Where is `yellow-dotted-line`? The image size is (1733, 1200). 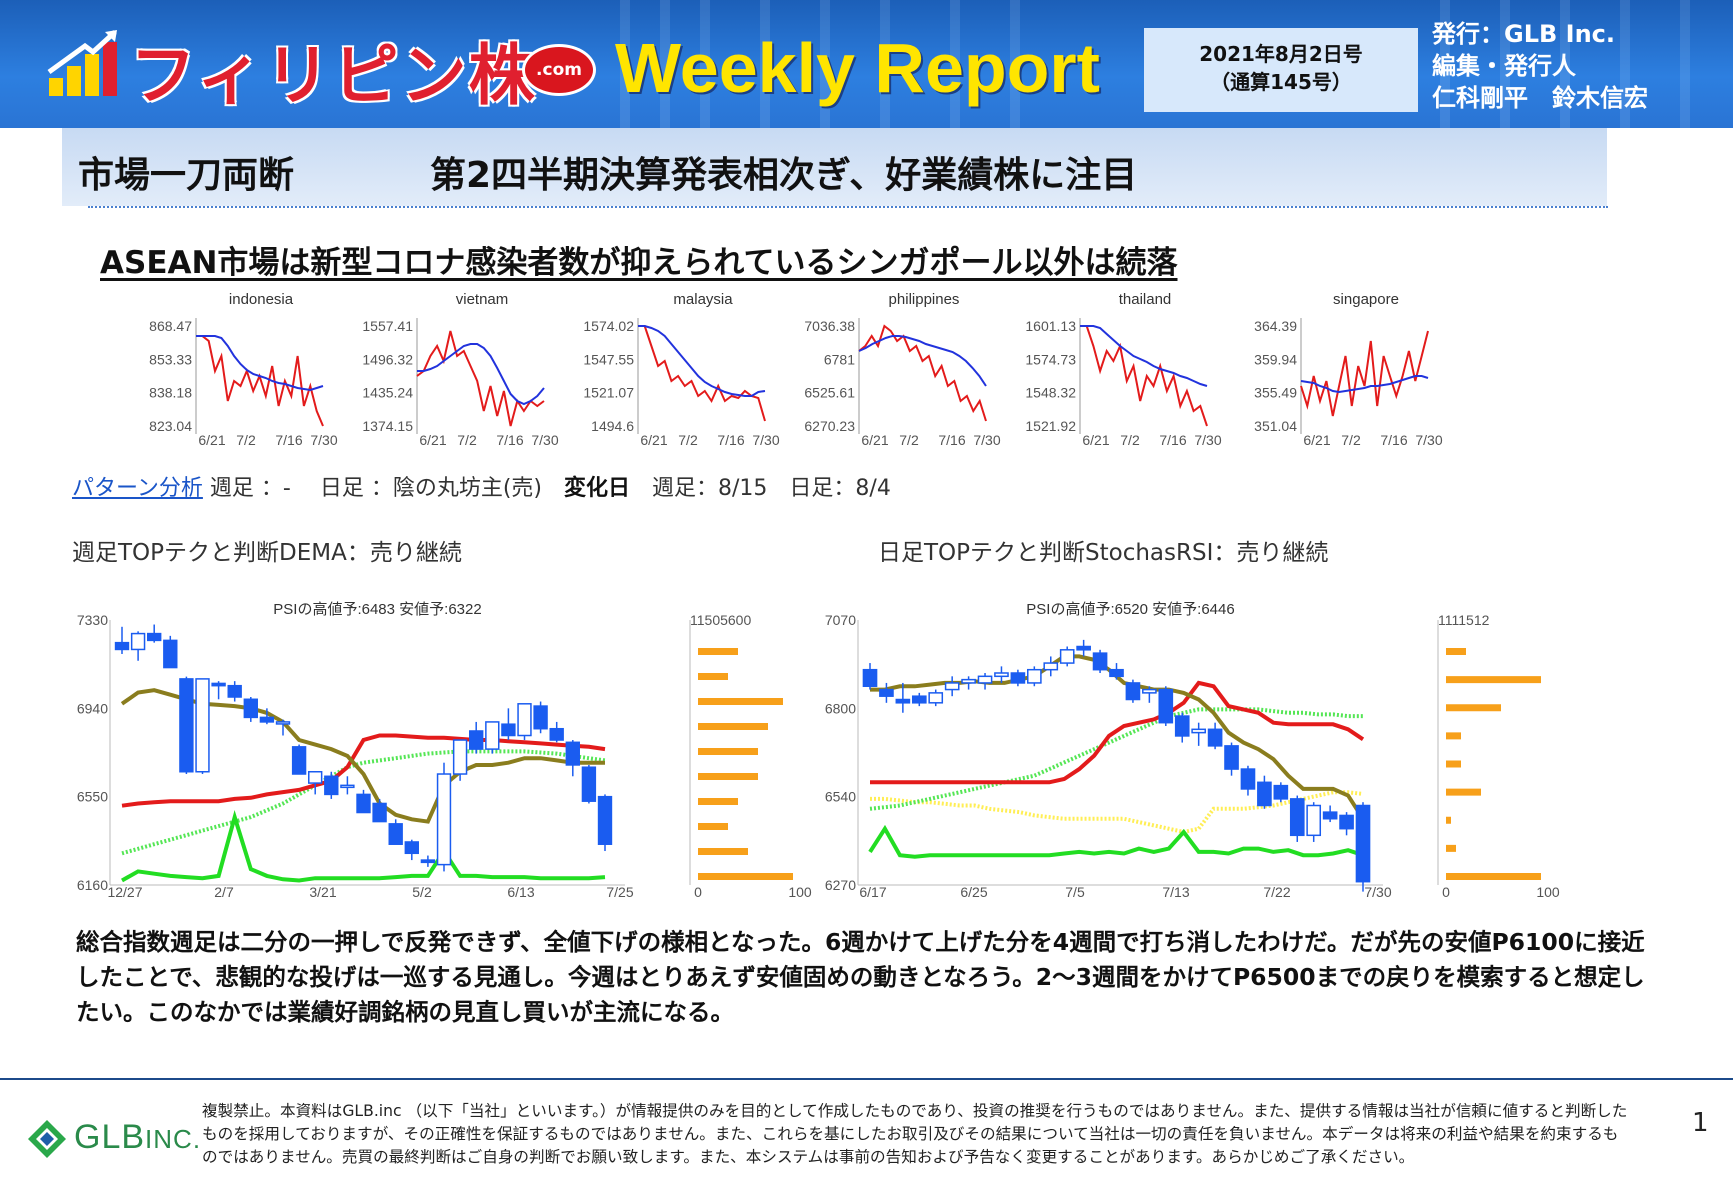
yellow-dotted-line is located at coordinates (1117, 812).